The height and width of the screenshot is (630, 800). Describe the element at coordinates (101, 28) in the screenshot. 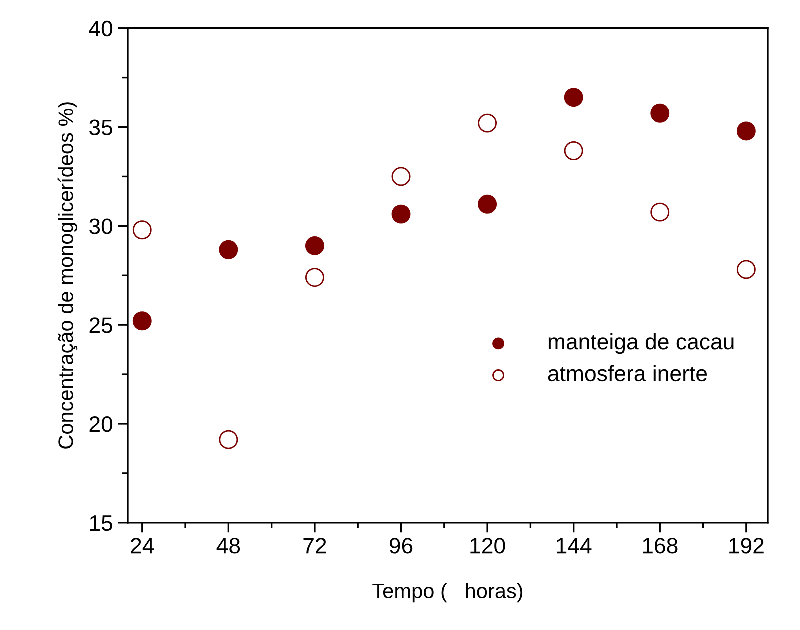

I see `y-tick-label: 40` at that location.